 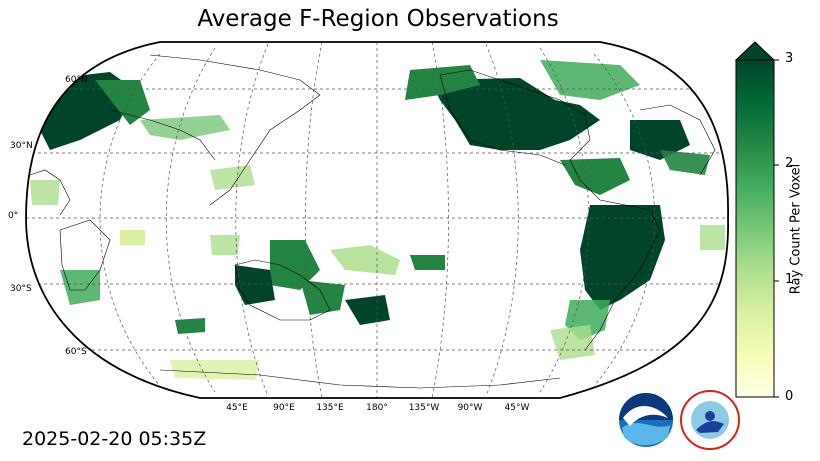 I want to click on colorbar-extend-arrow, so click(x=755, y=51).